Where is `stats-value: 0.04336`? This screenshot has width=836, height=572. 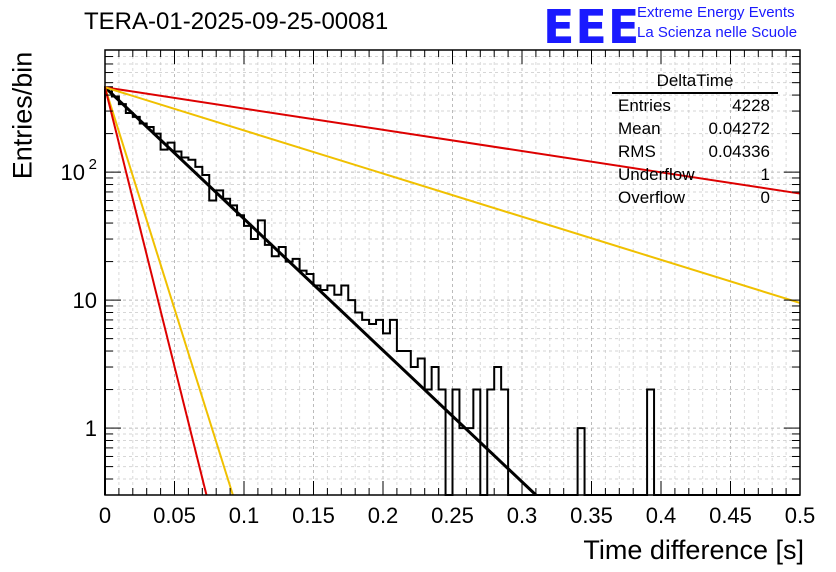
stats-value: 0.04336 is located at coordinates (739, 151).